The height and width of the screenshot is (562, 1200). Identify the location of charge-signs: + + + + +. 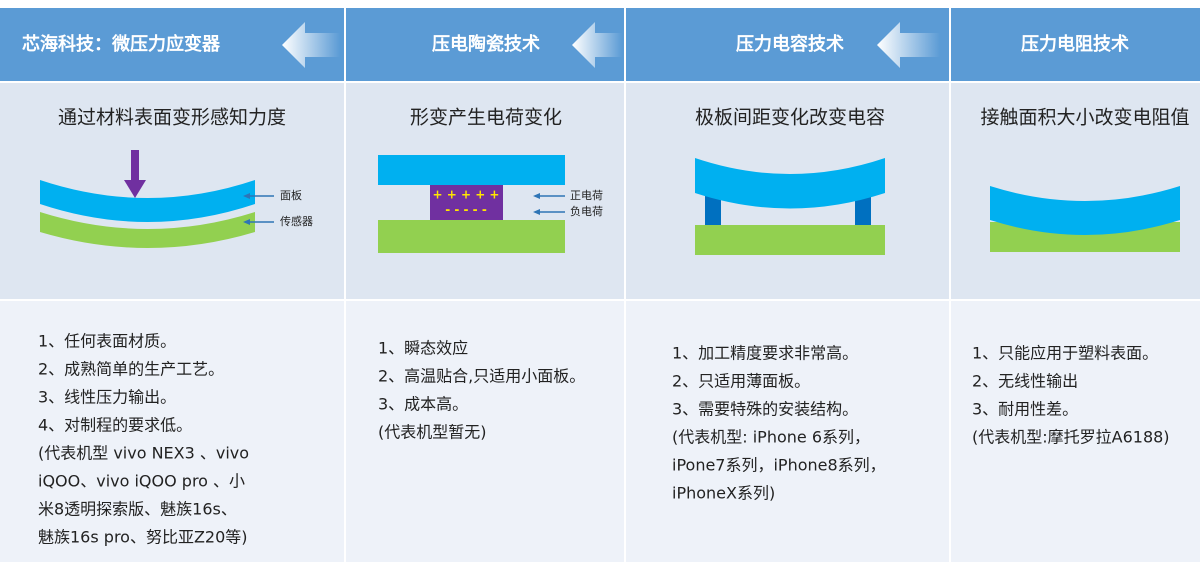
(466, 195).